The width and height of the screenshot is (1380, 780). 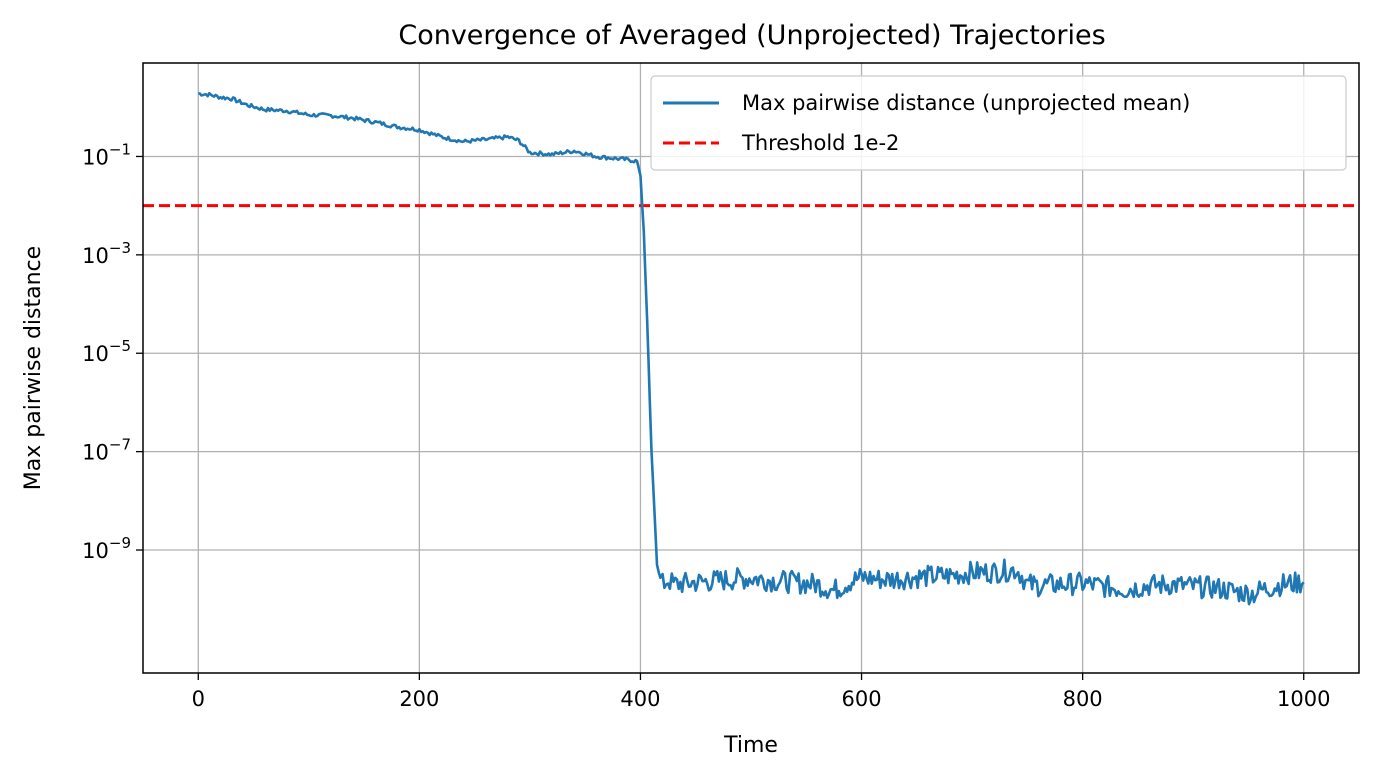 What do you see at coordinates (966, 103) in the screenshot?
I see `legend-label-distance: Max pairwise distance (unprojected mean)` at bounding box center [966, 103].